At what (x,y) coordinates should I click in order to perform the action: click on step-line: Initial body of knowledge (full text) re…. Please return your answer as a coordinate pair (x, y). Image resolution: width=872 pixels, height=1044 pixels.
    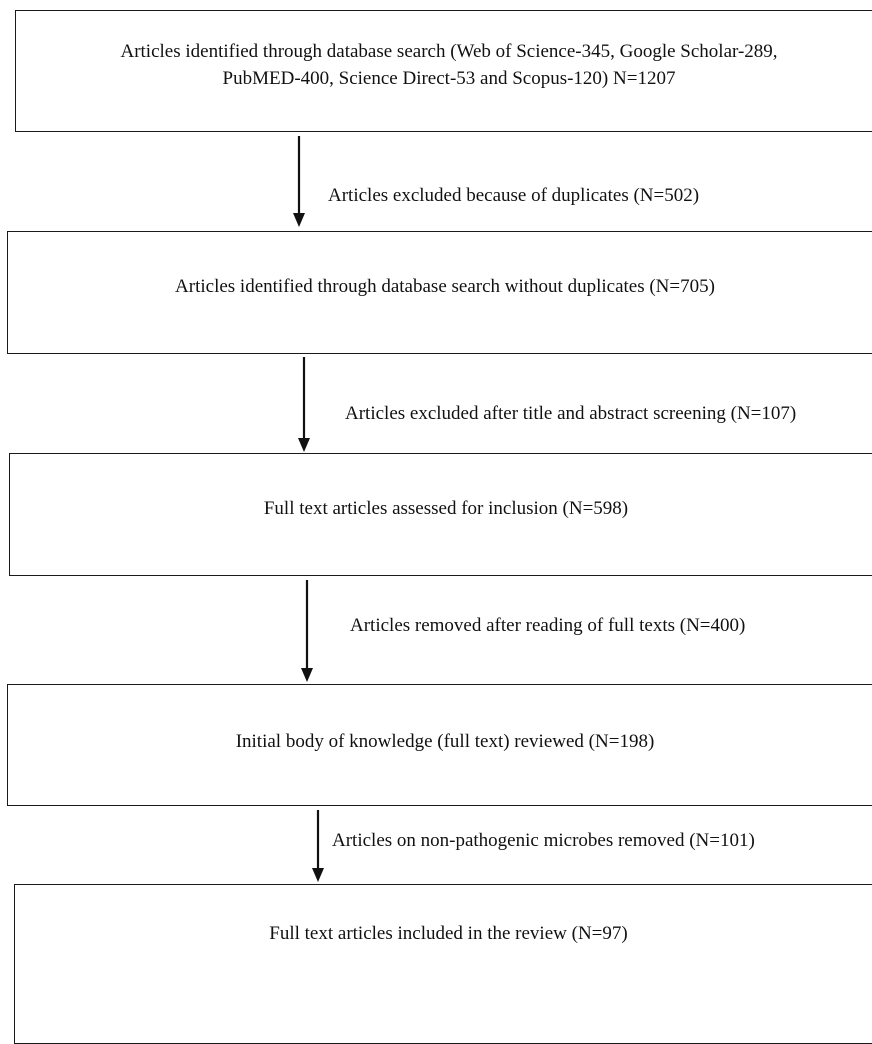
    Looking at the image, I should click on (445, 741).